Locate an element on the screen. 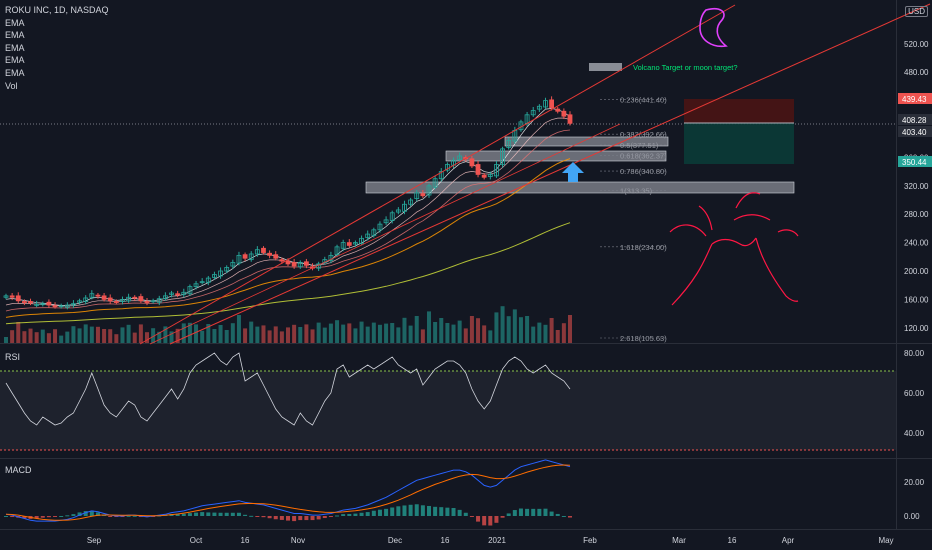  time-label: Oct is located at coordinates (196, 540).